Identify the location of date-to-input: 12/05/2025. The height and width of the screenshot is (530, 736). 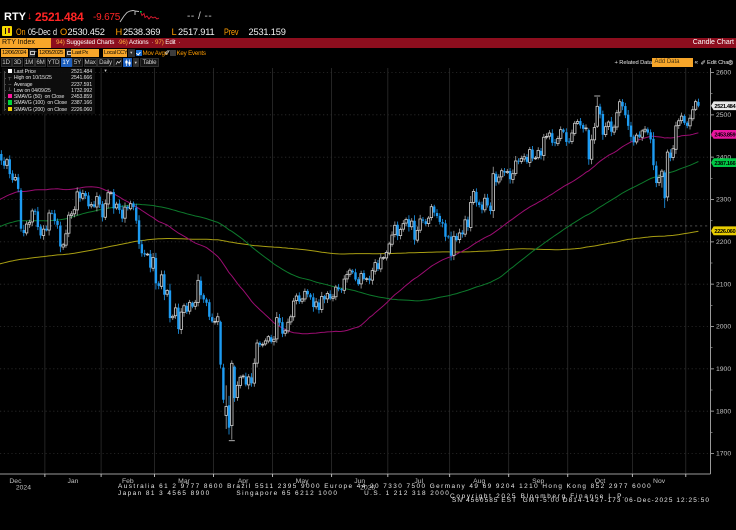
(51, 52).